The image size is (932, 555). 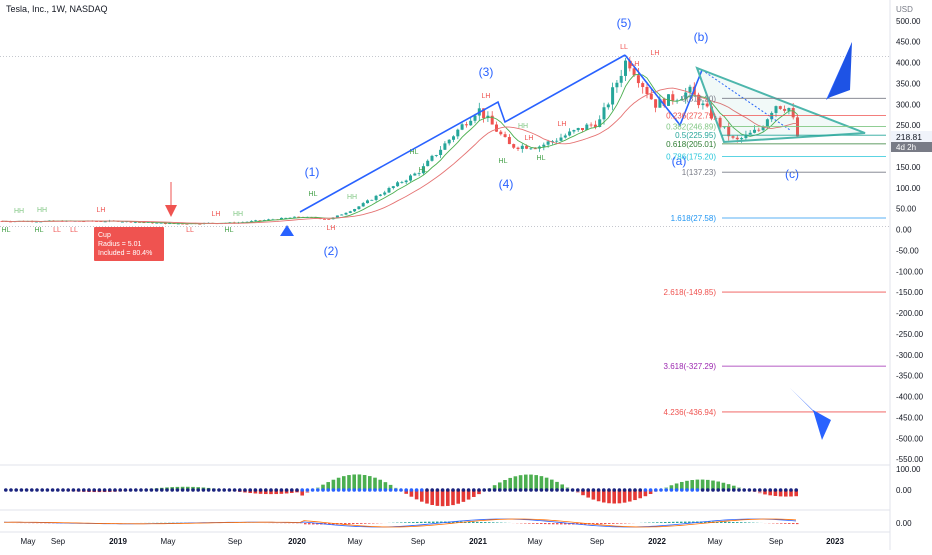 What do you see at coordinates (908, 63) in the screenshot?
I see `price-tick-label: 400.00` at bounding box center [908, 63].